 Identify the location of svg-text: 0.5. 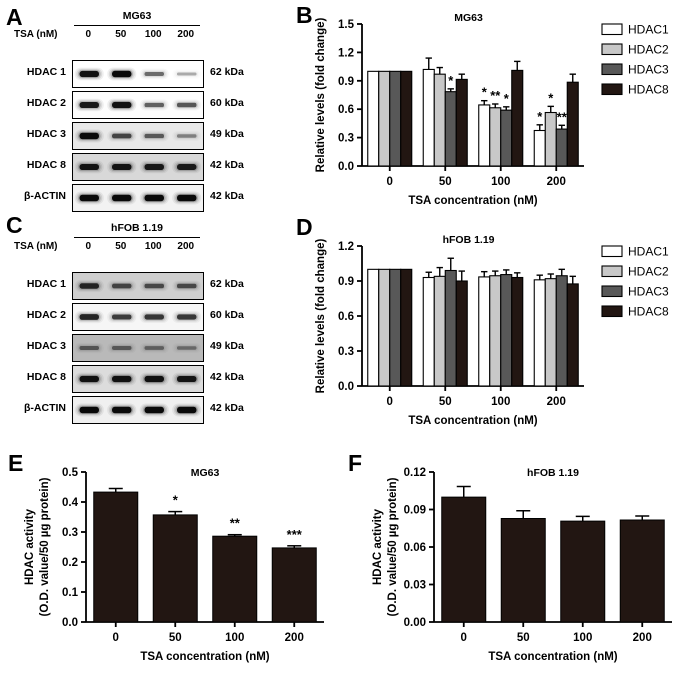
(70, 473).